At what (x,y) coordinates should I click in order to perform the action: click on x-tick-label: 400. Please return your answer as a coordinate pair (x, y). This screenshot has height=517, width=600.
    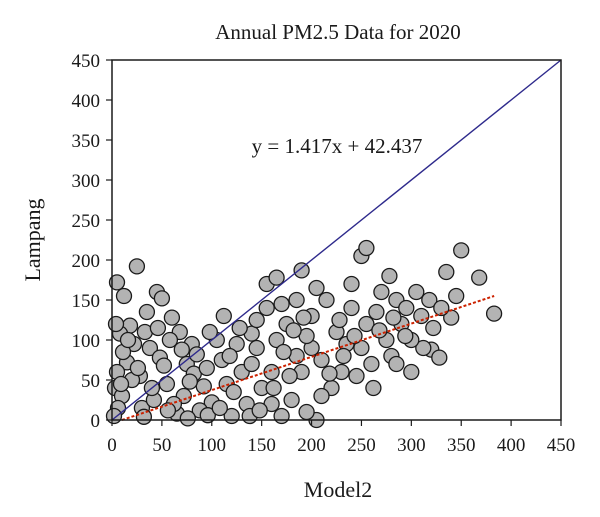
    Looking at the image, I should click on (511, 445).